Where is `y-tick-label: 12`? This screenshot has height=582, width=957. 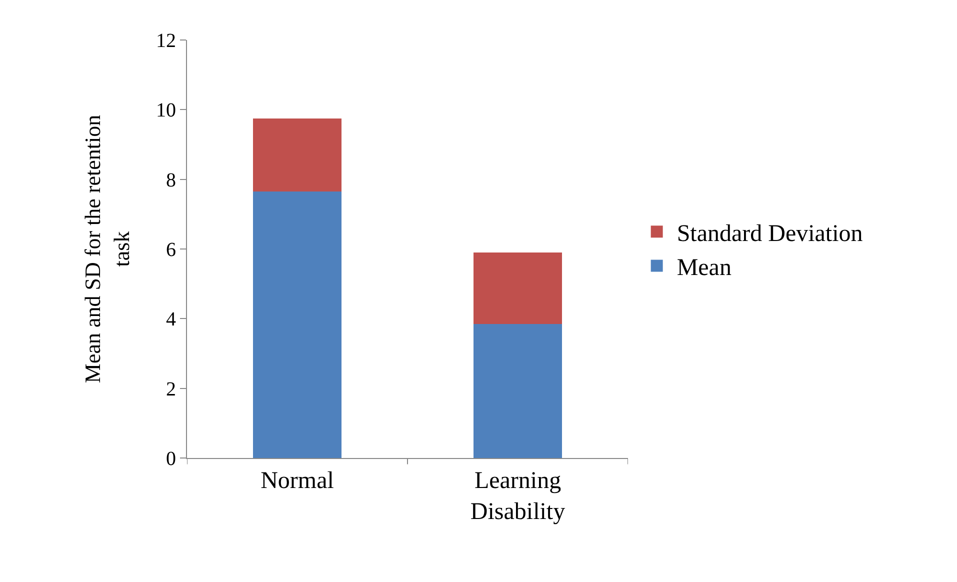
y-tick-label: 12 is located at coordinates (166, 41).